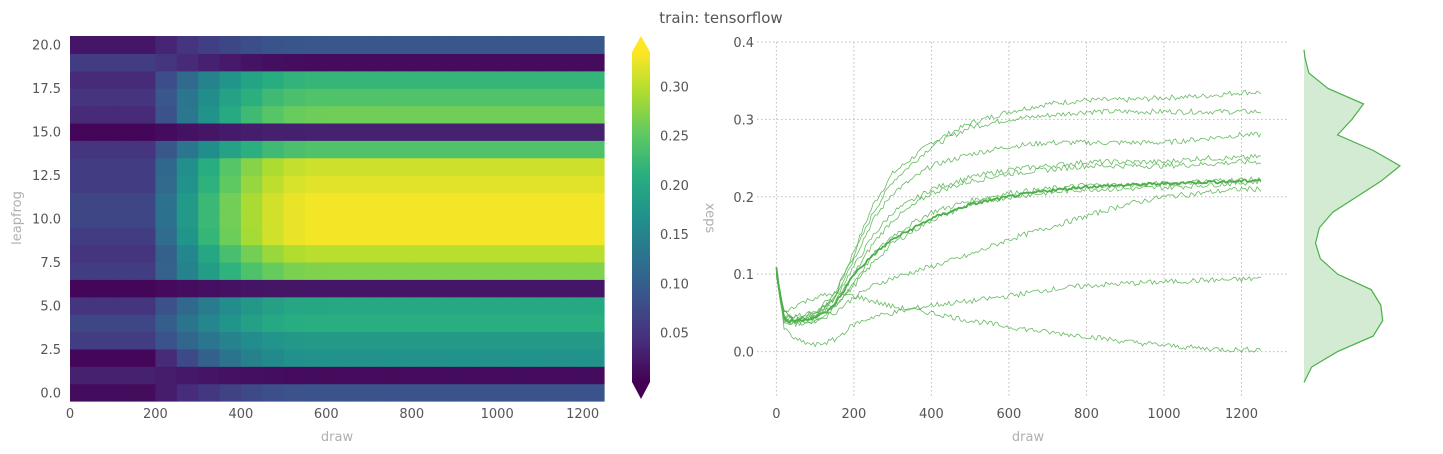 This screenshot has width=1443, height=454. What do you see at coordinates (240, 414) in the screenshot?
I see `heatmap-x-tick-label: 400` at bounding box center [240, 414].